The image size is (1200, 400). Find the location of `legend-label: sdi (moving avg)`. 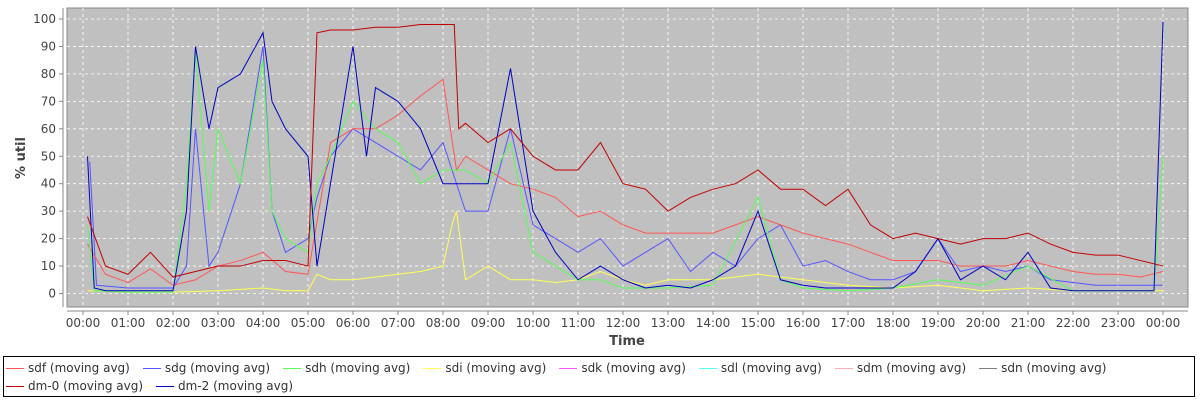

legend-label: sdi (moving avg) is located at coordinates (496, 368).